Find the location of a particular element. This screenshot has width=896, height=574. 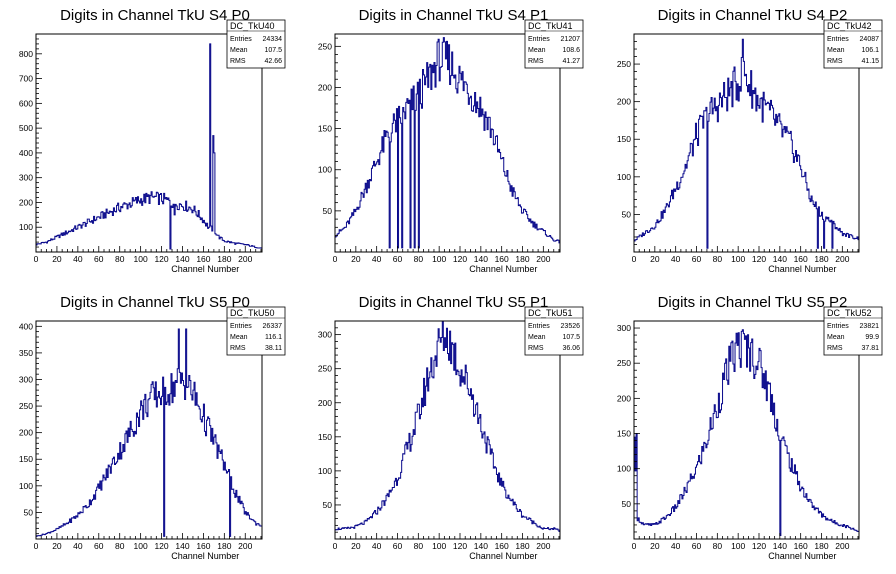

stats-name: DC_TkU40 is located at coordinates (252, 26).